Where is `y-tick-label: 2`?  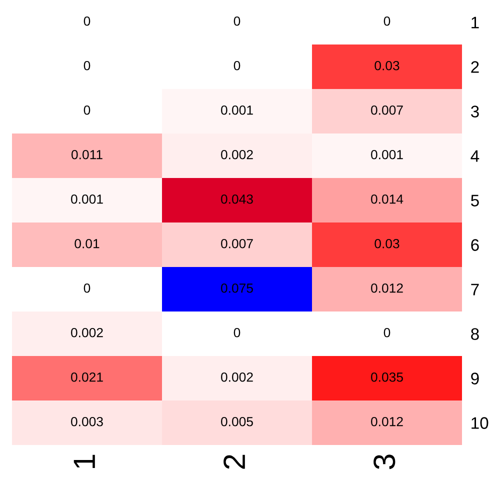
y-tick-label: 2 is located at coordinates (475, 67).